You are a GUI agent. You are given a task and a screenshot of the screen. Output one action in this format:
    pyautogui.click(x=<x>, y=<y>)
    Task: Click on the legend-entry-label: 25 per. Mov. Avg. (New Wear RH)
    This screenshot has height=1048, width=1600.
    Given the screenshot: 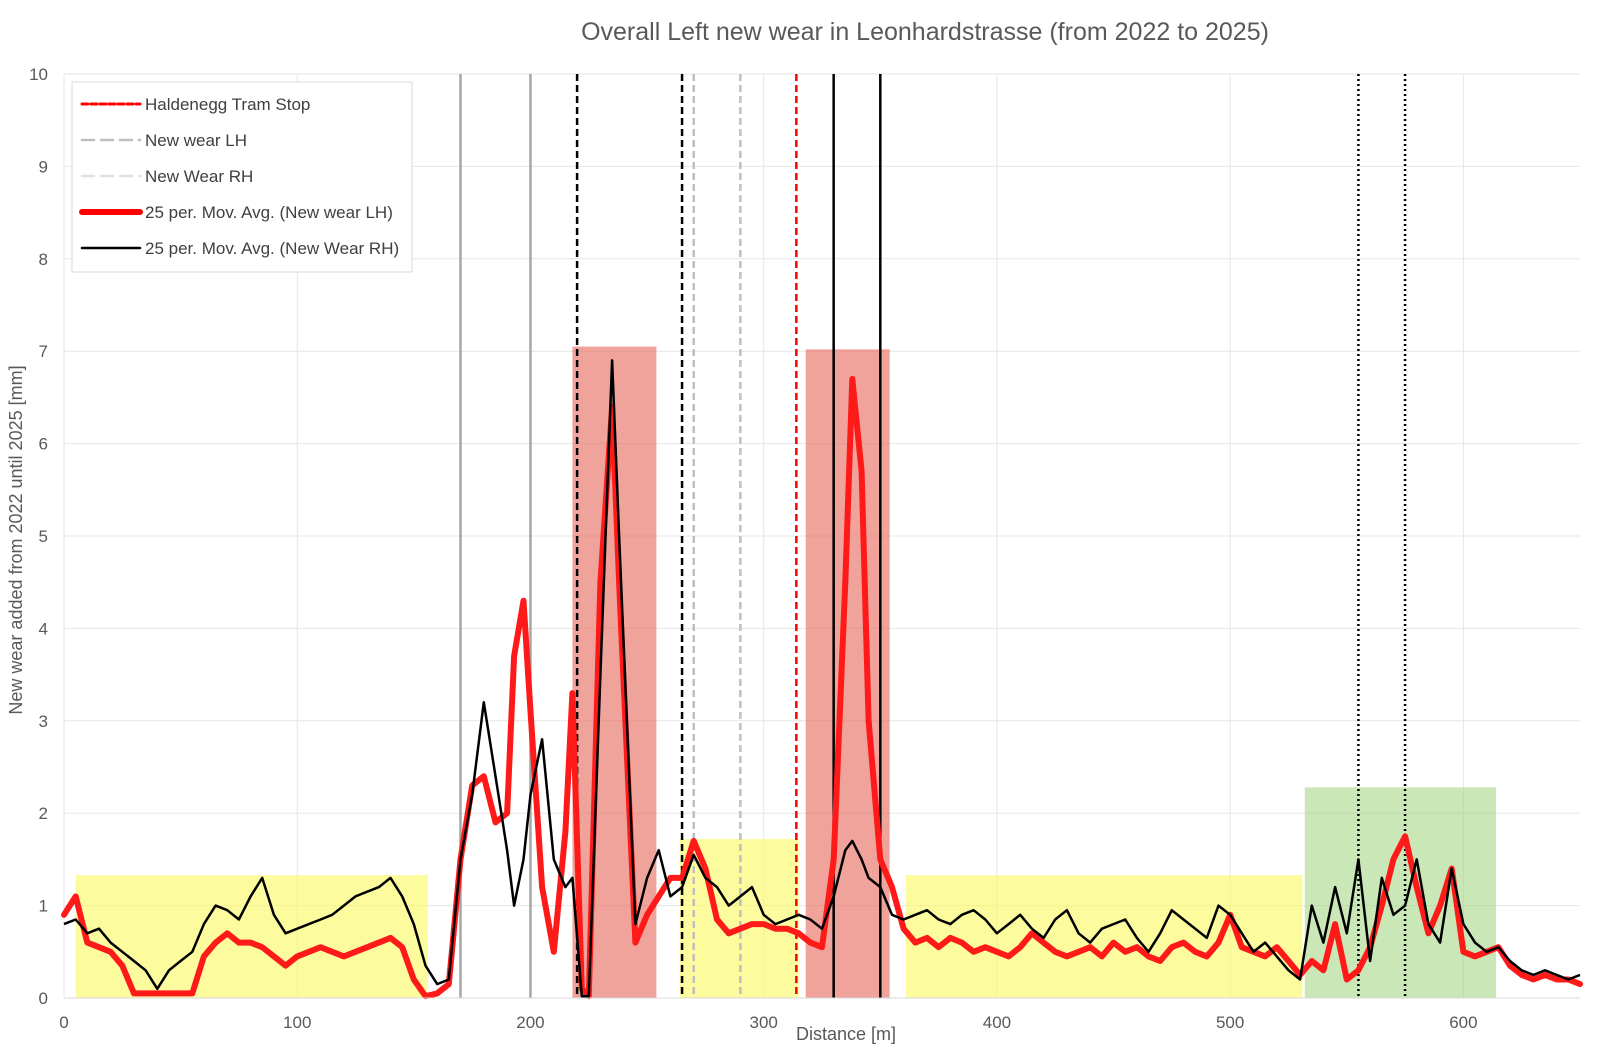 What is the action you would take?
    pyautogui.click(x=272, y=248)
    